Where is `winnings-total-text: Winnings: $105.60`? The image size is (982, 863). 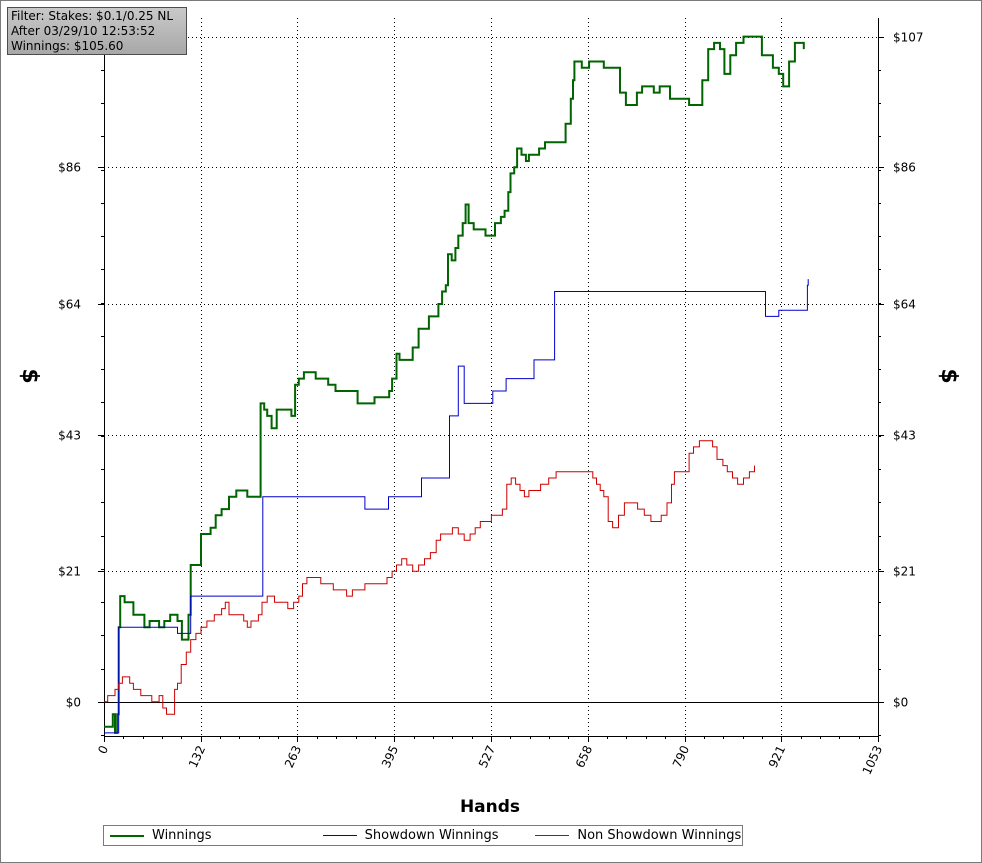
winnings-total-text: Winnings: $105.60 is located at coordinates (67, 46).